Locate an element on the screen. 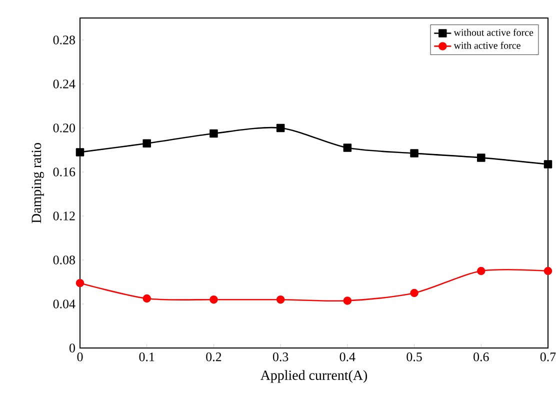 The width and height of the screenshot is (560, 405). x-tick-label: 0.5 is located at coordinates (414, 357).